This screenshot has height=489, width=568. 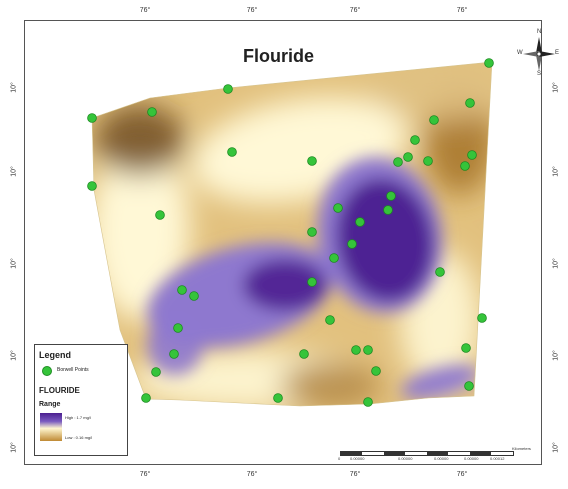 I want to click on legend-layer-name: FLOURIDE, so click(x=59, y=390).